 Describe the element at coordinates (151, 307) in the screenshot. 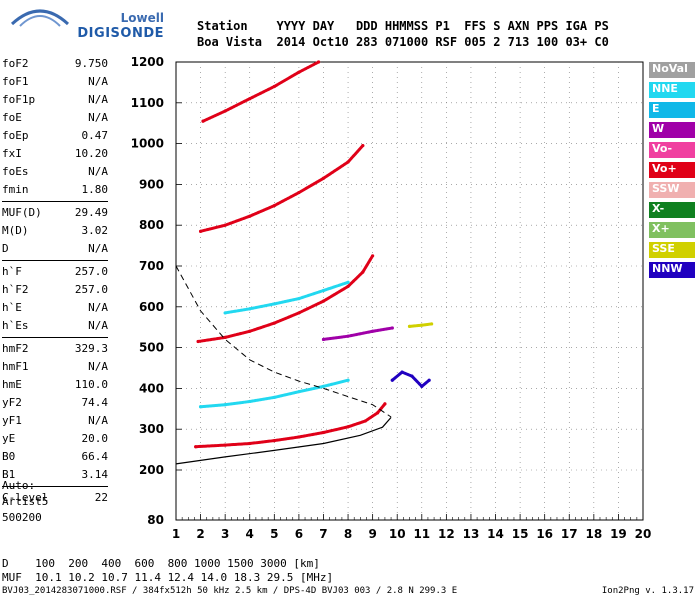

I see `y-tick-label: 600` at that location.